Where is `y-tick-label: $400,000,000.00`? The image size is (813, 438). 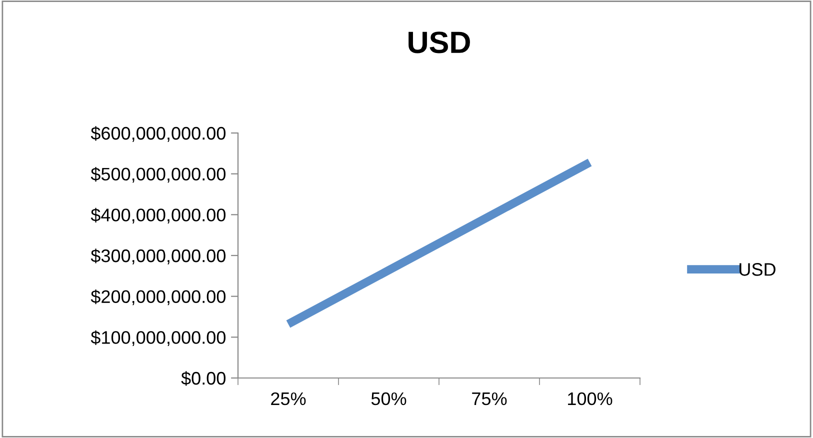 y-tick-label: $400,000,000.00 is located at coordinates (158, 216).